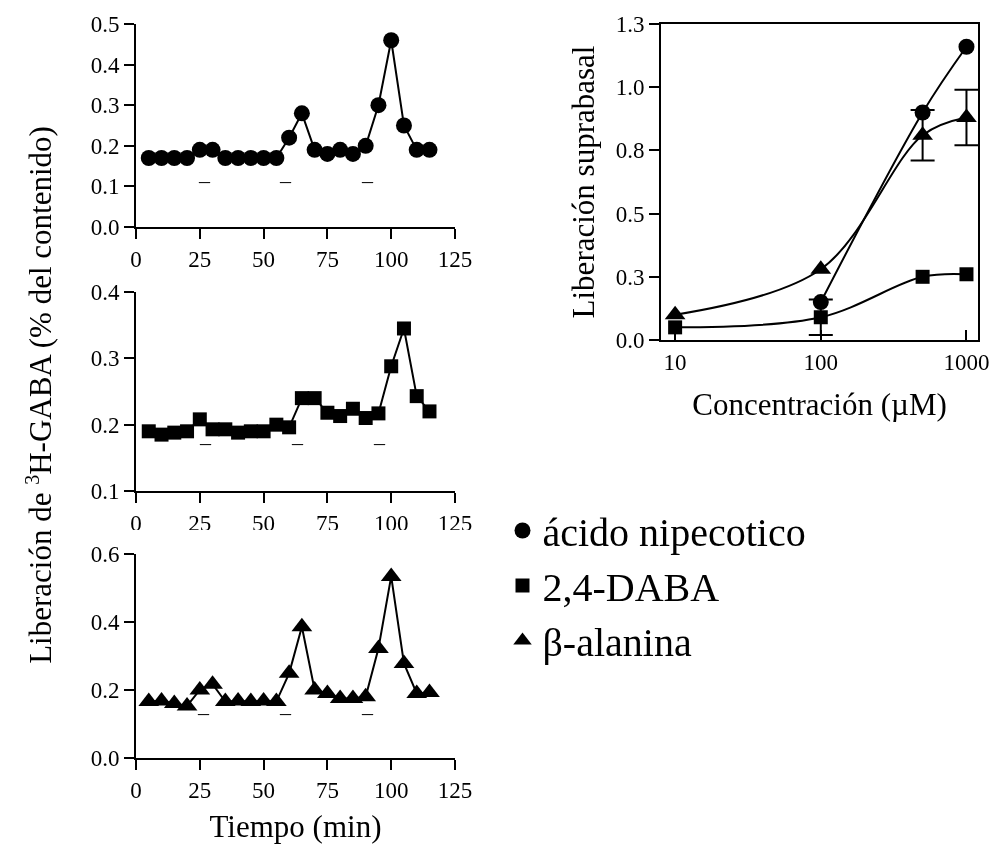  What do you see at coordinates (617, 643) in the screenshot?
I see `legend-label: β-alanina` at bounding box center [617, 643].